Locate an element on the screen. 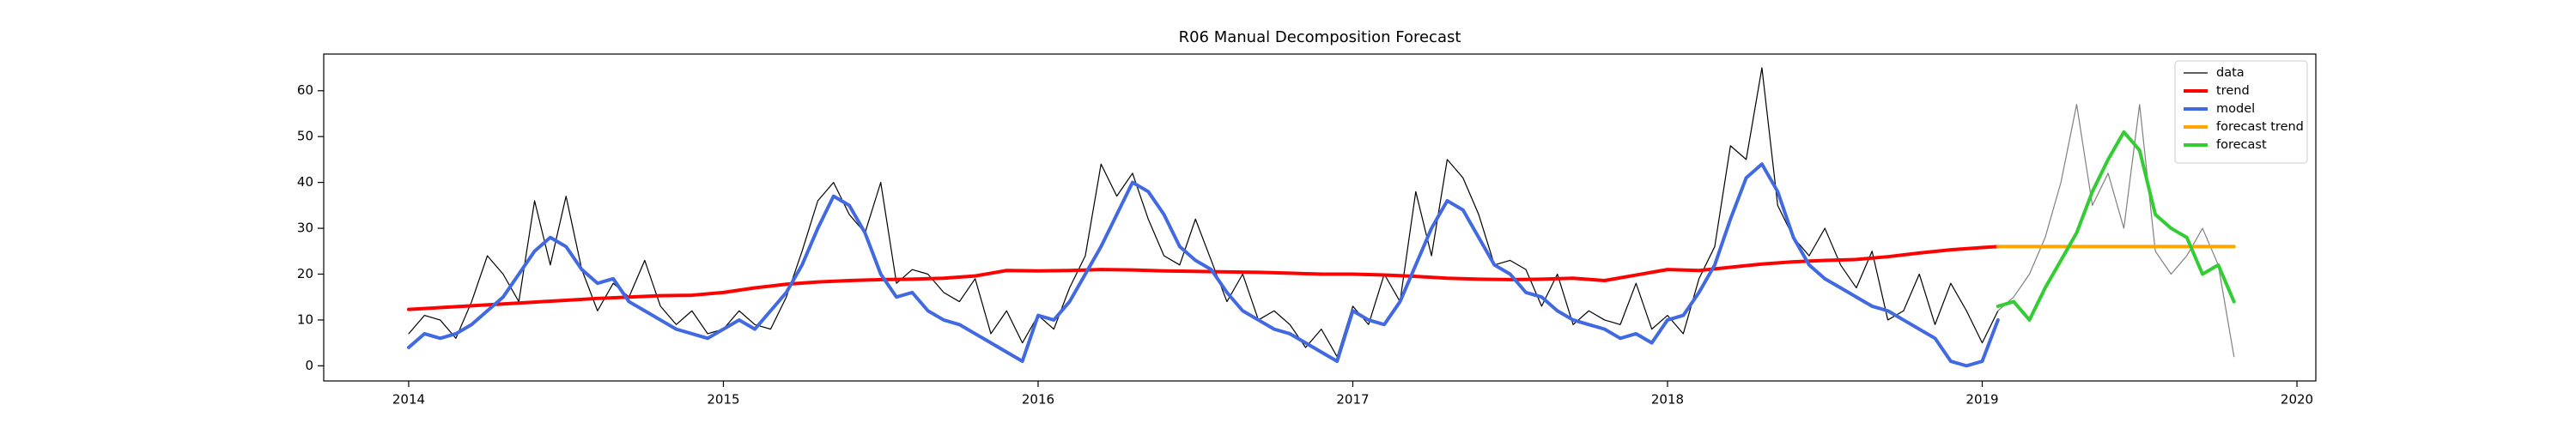 The width and height of the screenshot is (2576, 429). legend-box is located at coordinates (2241, 112).